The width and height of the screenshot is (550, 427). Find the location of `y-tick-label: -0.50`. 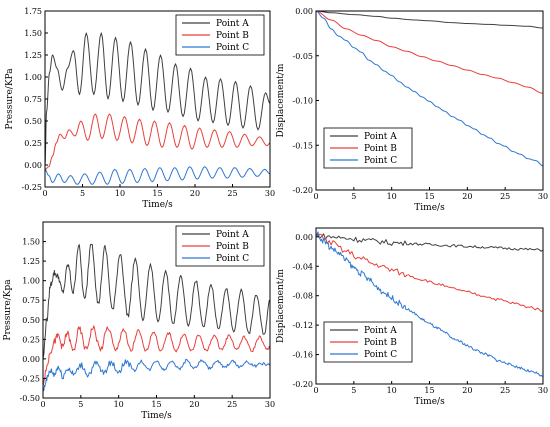

y-tick-label: -0.50 is located at coordinates (29, 398).